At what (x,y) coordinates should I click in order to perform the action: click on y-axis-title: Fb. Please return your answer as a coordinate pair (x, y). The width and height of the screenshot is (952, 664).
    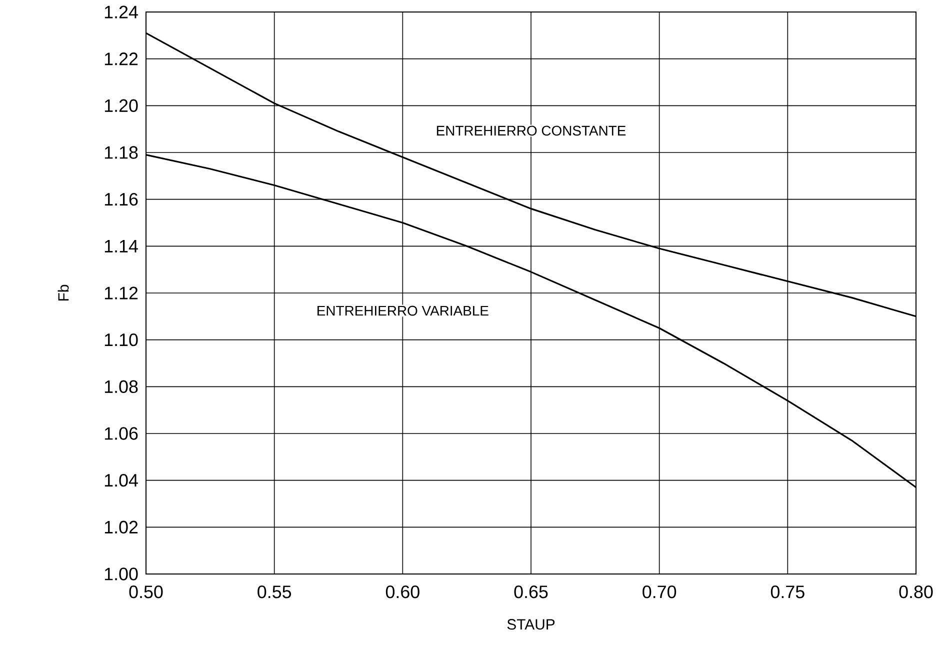
    Looking at the image, I should click on (63, 292).